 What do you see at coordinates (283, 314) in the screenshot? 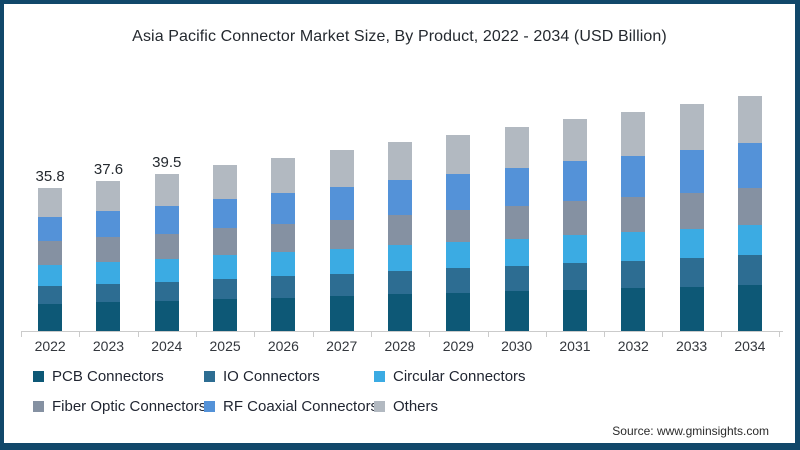
I see `segment-pcb-connectors-2026` at bounding box center [283, 314].